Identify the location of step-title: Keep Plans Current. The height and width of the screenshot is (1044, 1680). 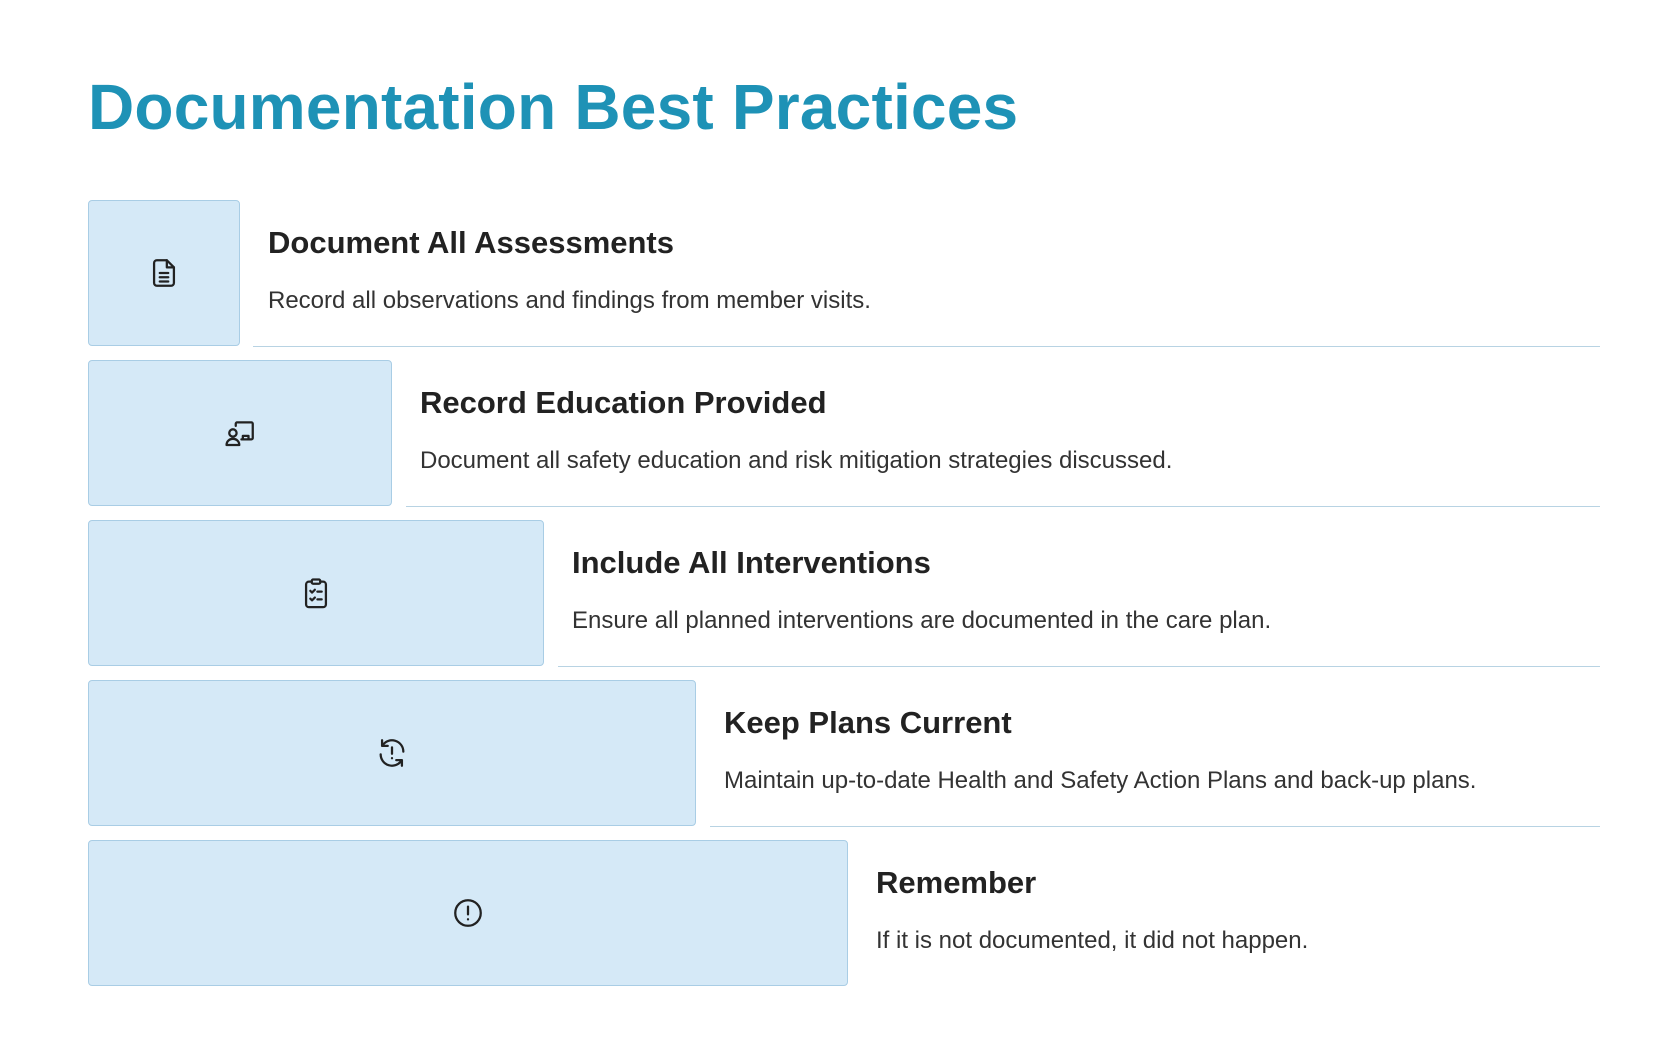
(868, 722).